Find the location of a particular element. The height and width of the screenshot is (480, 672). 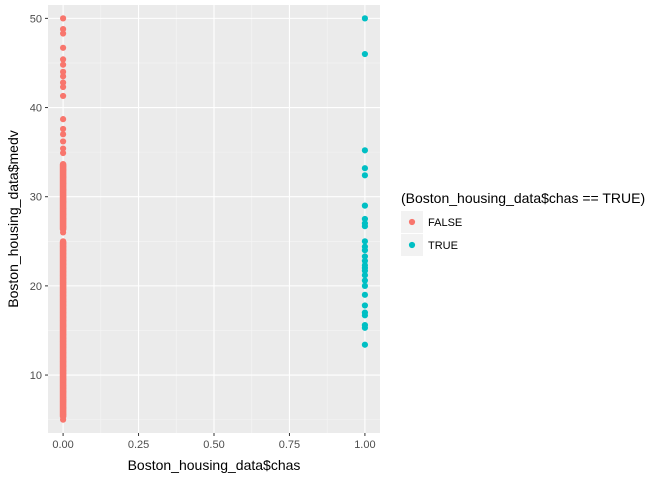

x-tick-label: 0.75 is located at coordinates (289, 445).